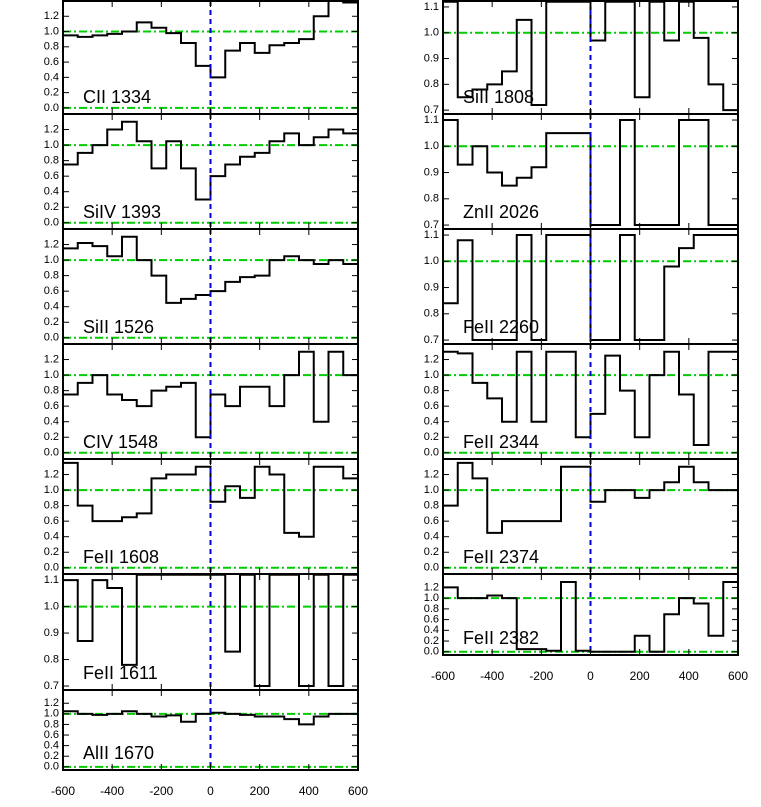  Describe the element at coordinates (120, 673) in the screenshot. I see `line-label: FeII 1611` at that location.